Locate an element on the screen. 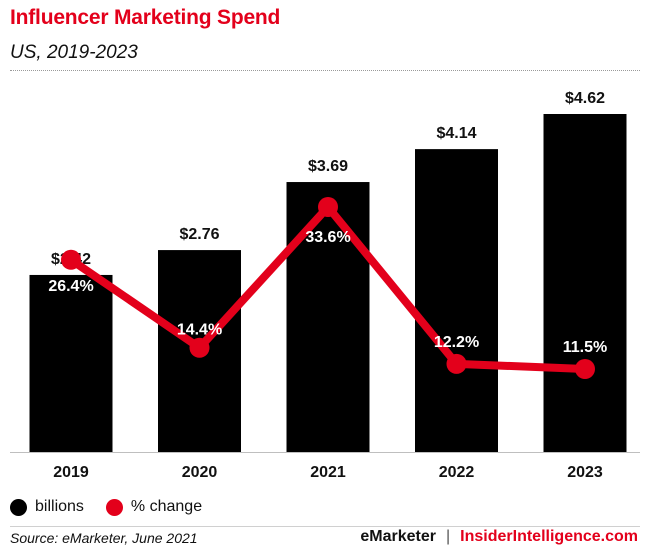 The width and height of the screenshot is (650, 555). source-note: Source: eMarketer, June 2021 is located at coordinates (104, 538).